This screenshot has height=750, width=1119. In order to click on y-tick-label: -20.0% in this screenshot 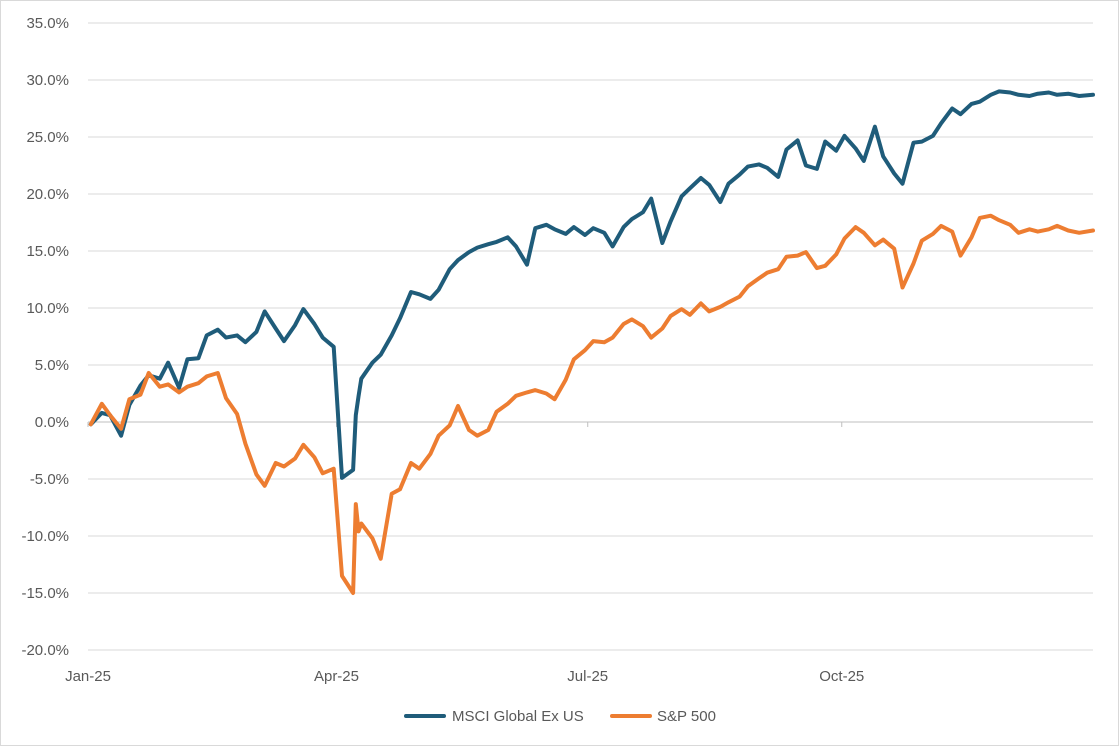, I will do `click(45, 650)`.